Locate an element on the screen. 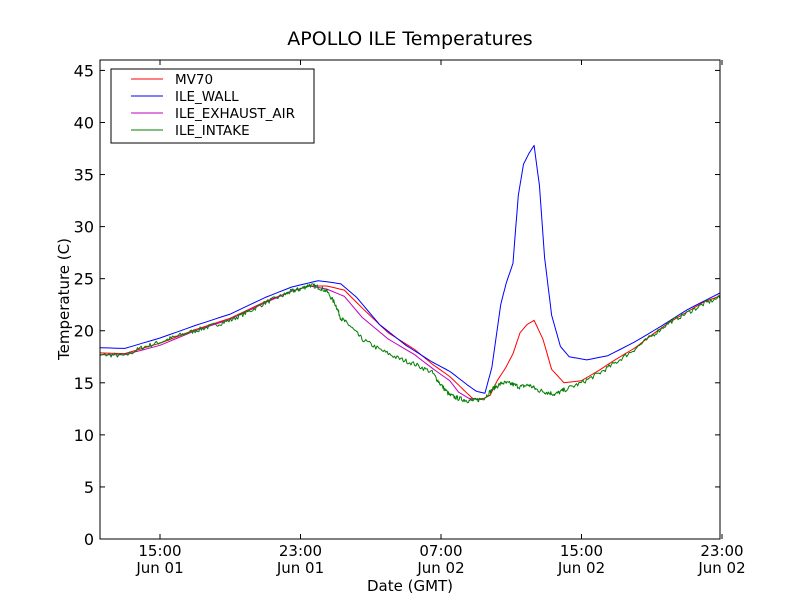 The width and height of the screenshot is (800, 600). y-tick-label: 5 is located at coordinates (89, 487).